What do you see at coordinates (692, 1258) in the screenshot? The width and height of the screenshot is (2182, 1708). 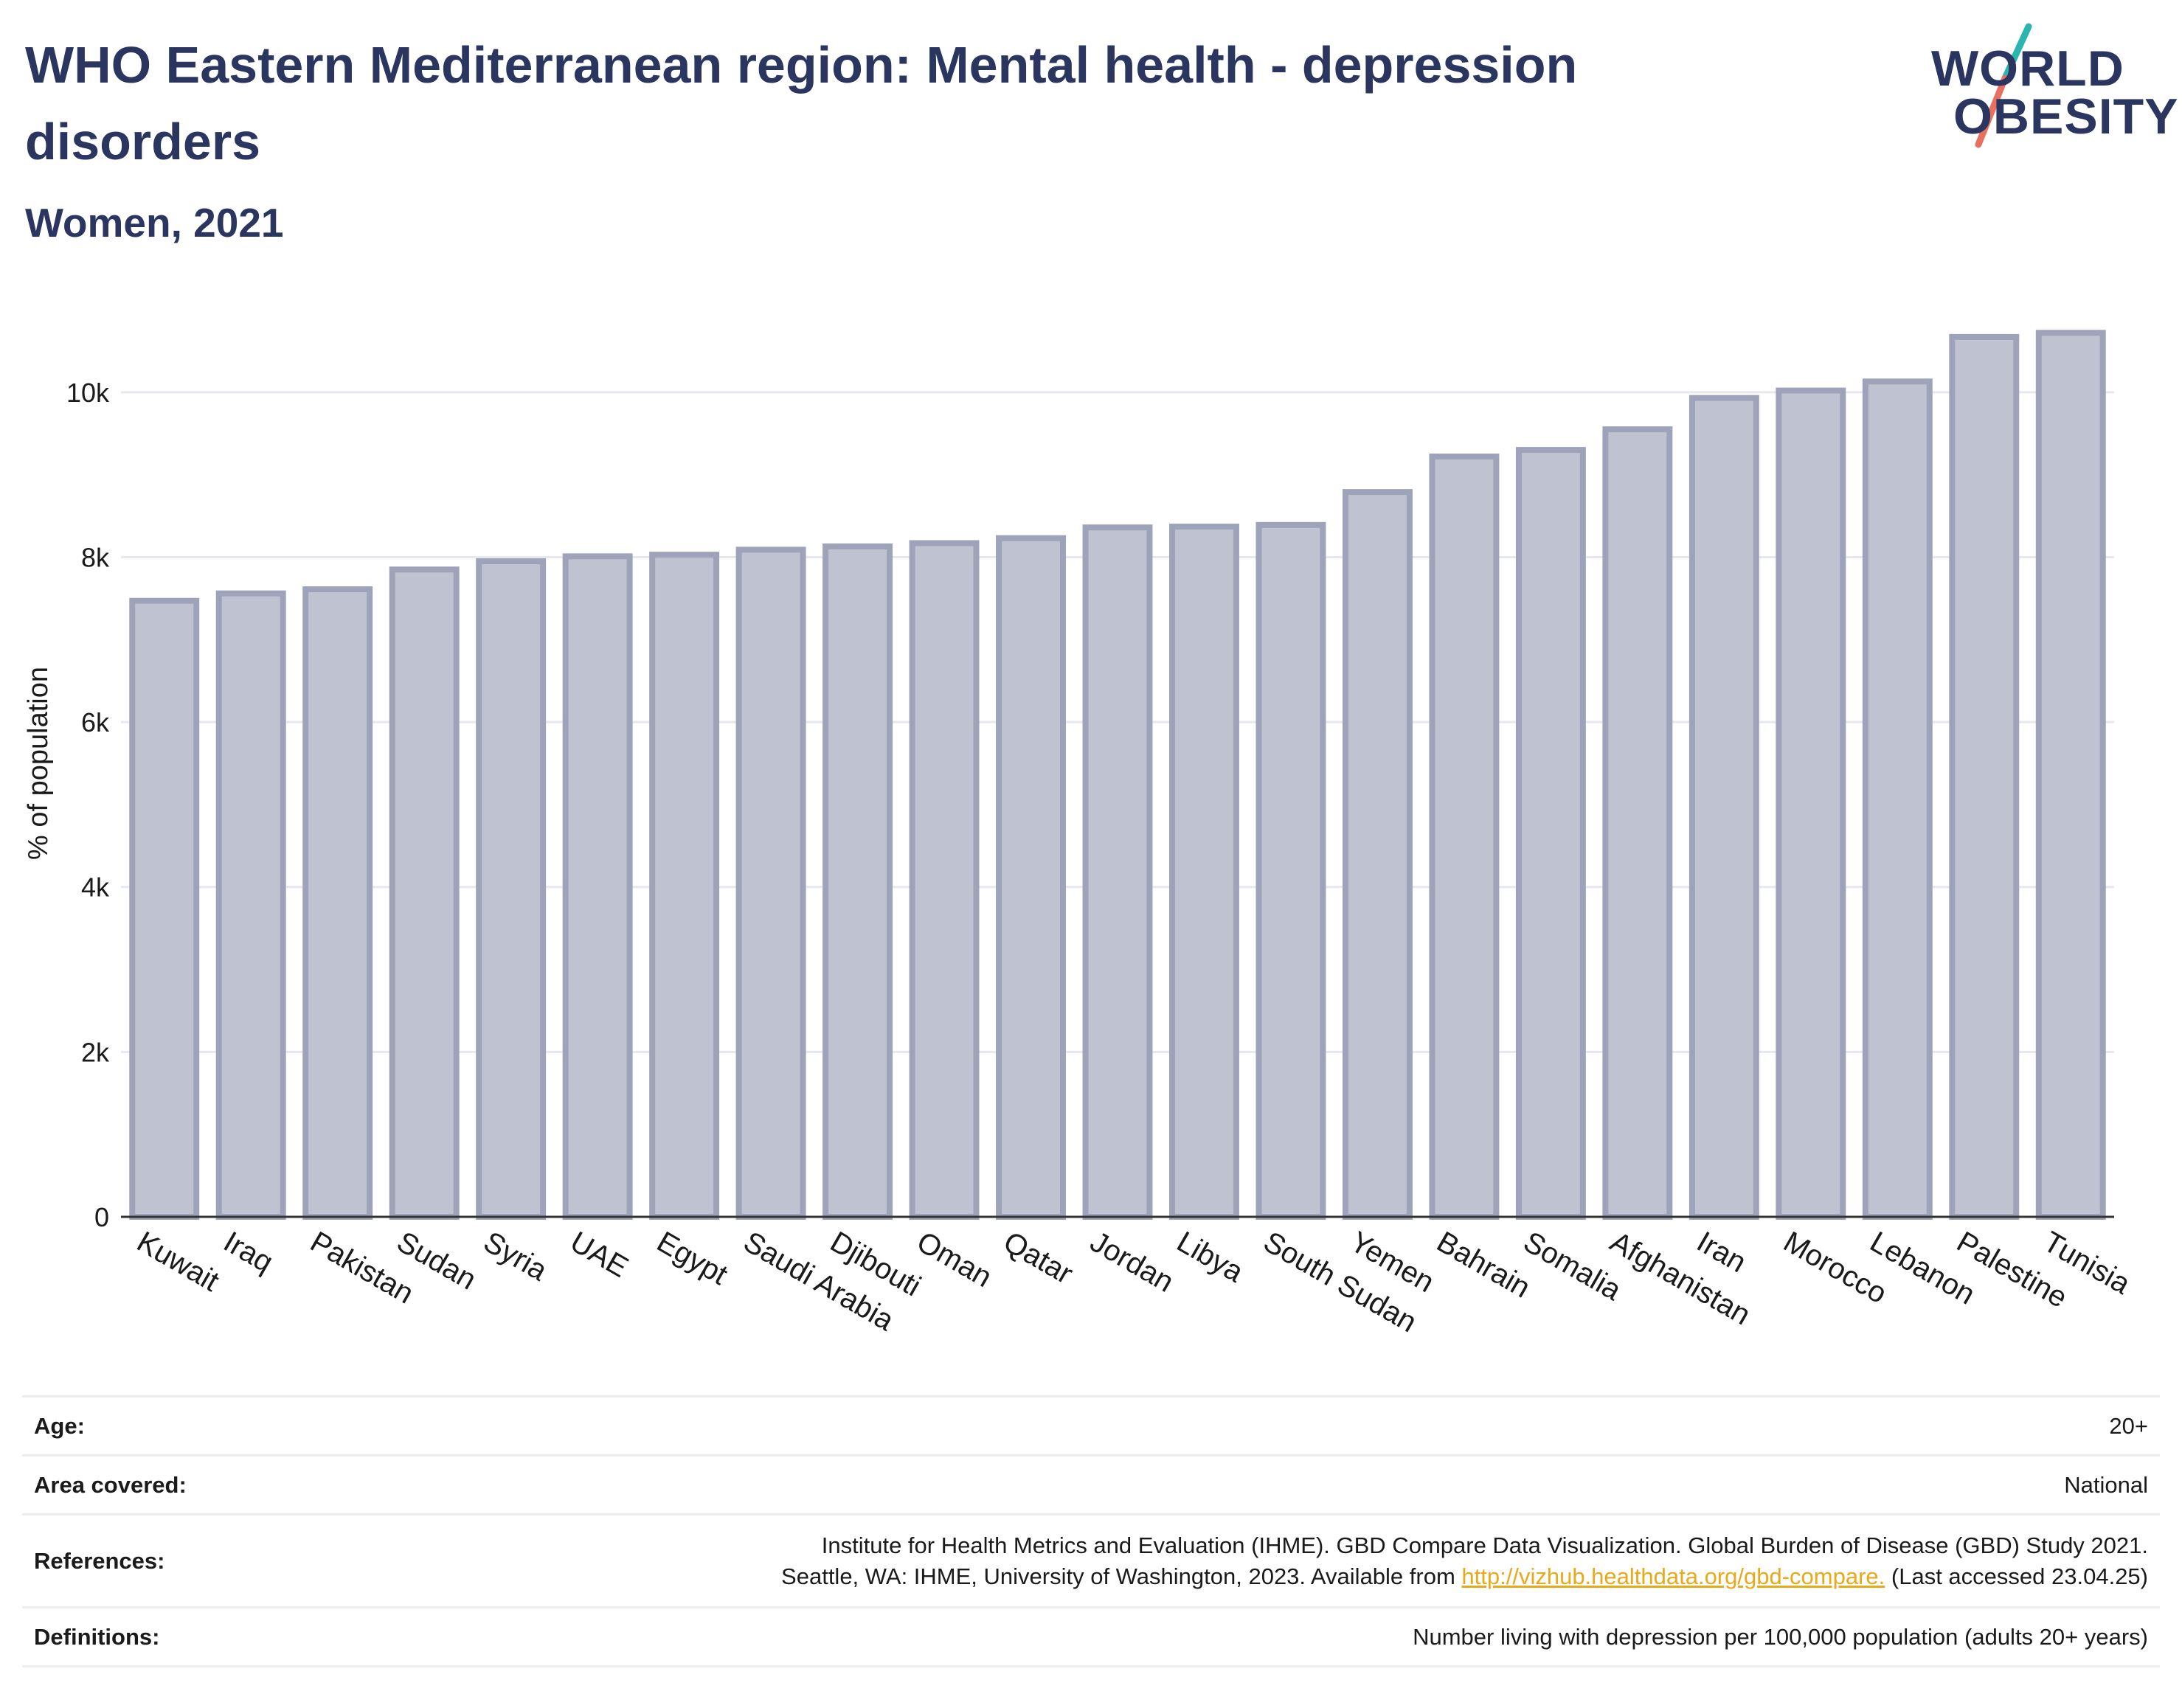 I see `x-tick-label: Egypt` at bounding box center [692, 1258].